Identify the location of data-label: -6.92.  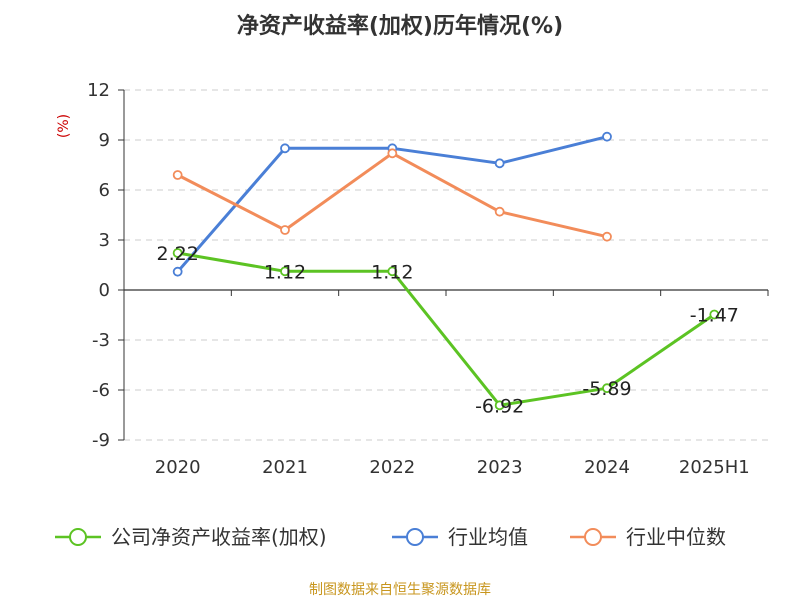
(499, 406).